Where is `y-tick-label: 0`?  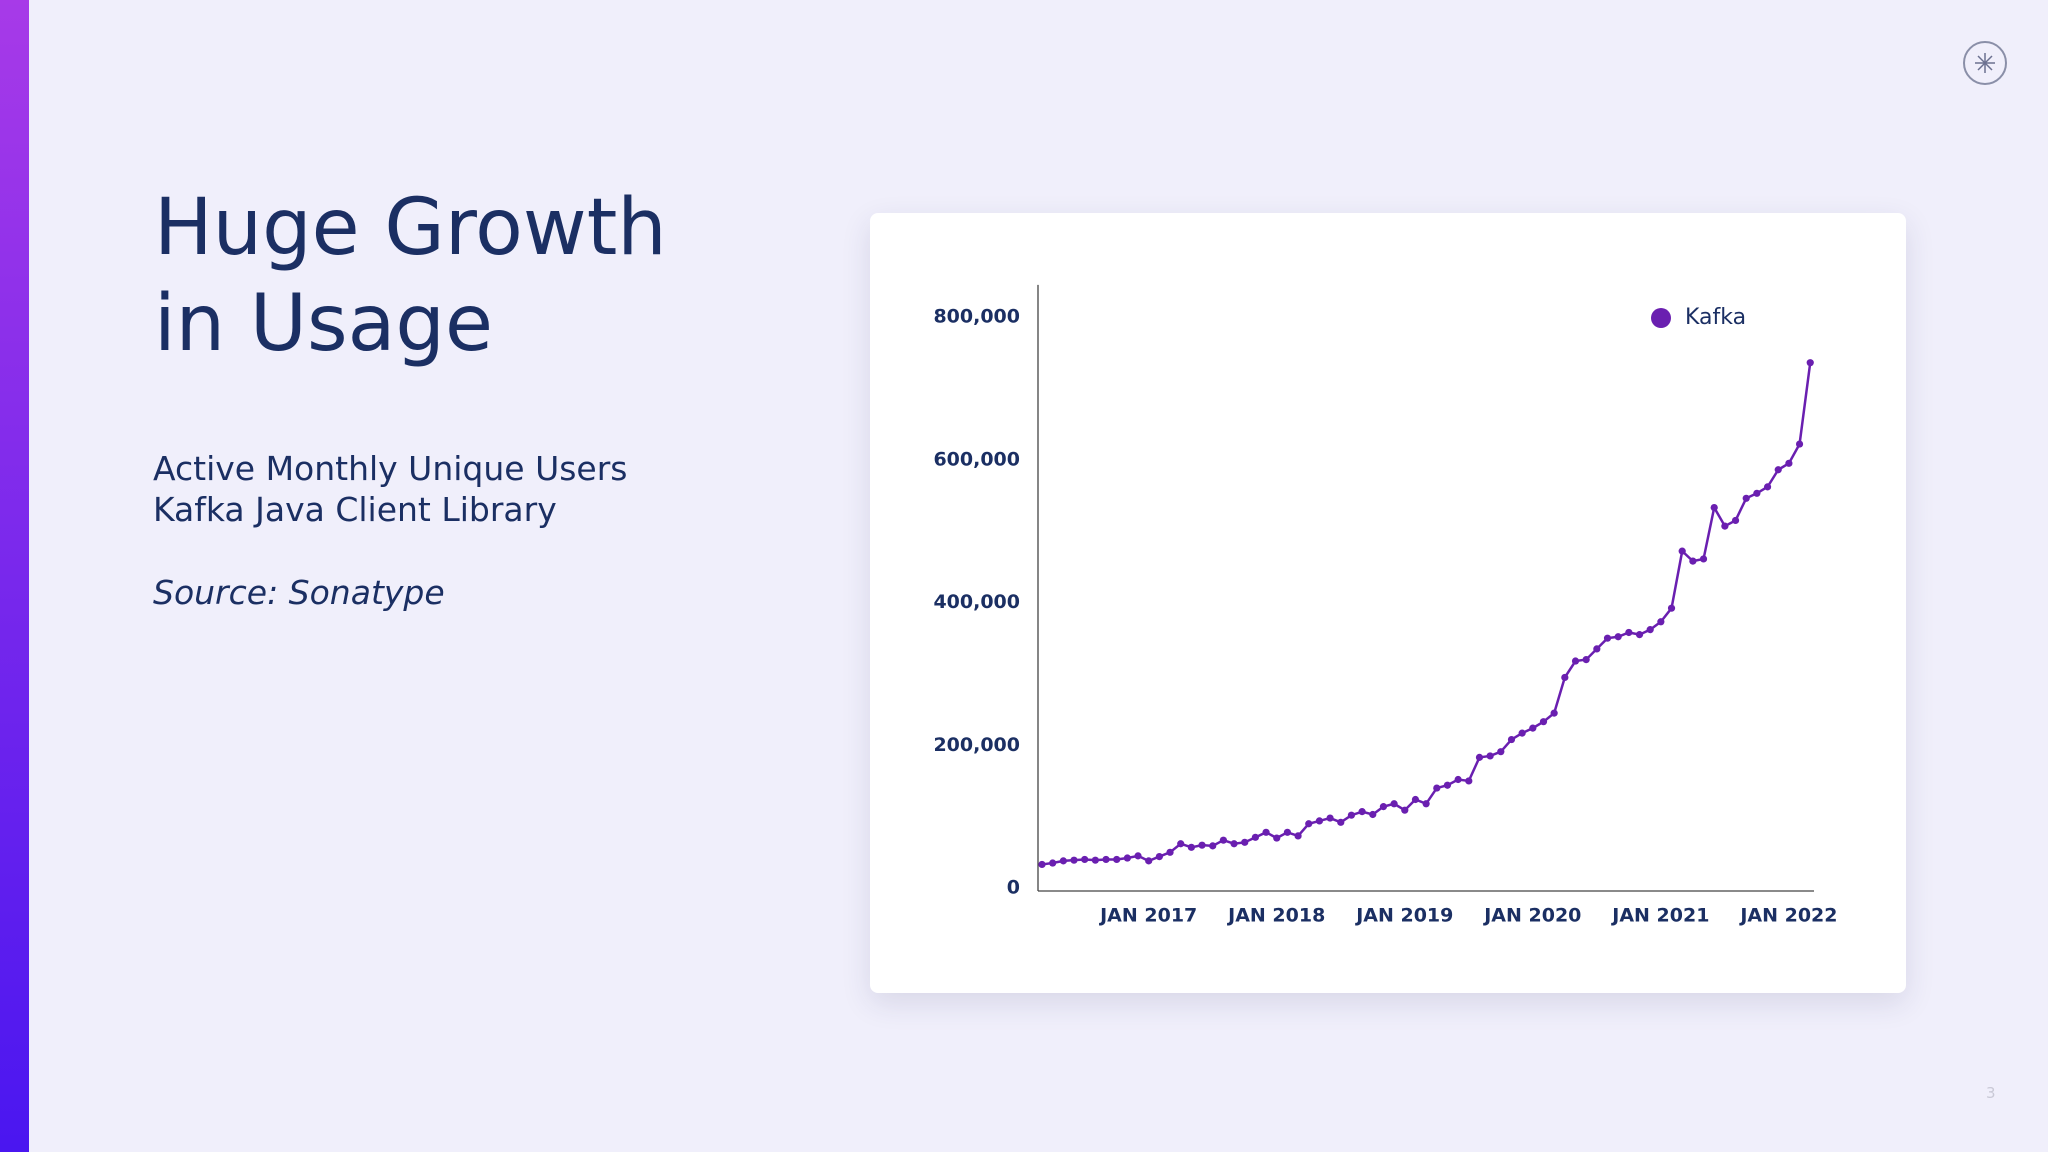
y-tick-label: 0 is located at coordinates (1013, 888).